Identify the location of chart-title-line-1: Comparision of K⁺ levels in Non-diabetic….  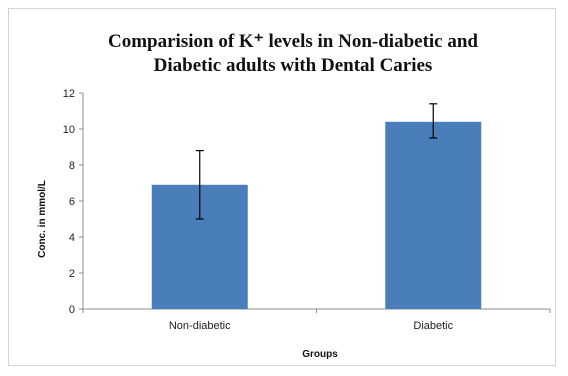
(293, 41).